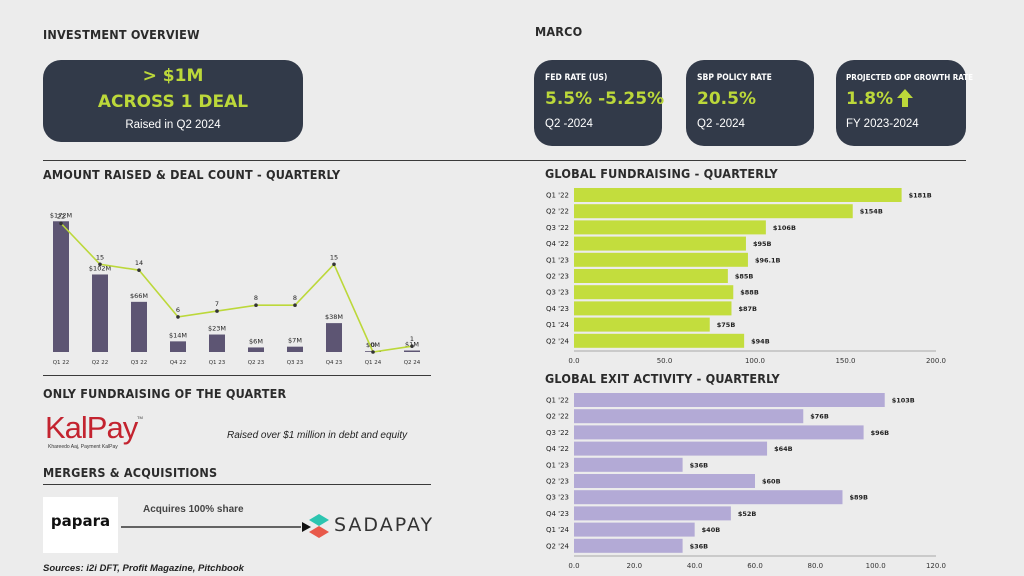 The height and width of the screenshot is (576, 1024). I want to click on value-label: $87B, so click(747, 309).